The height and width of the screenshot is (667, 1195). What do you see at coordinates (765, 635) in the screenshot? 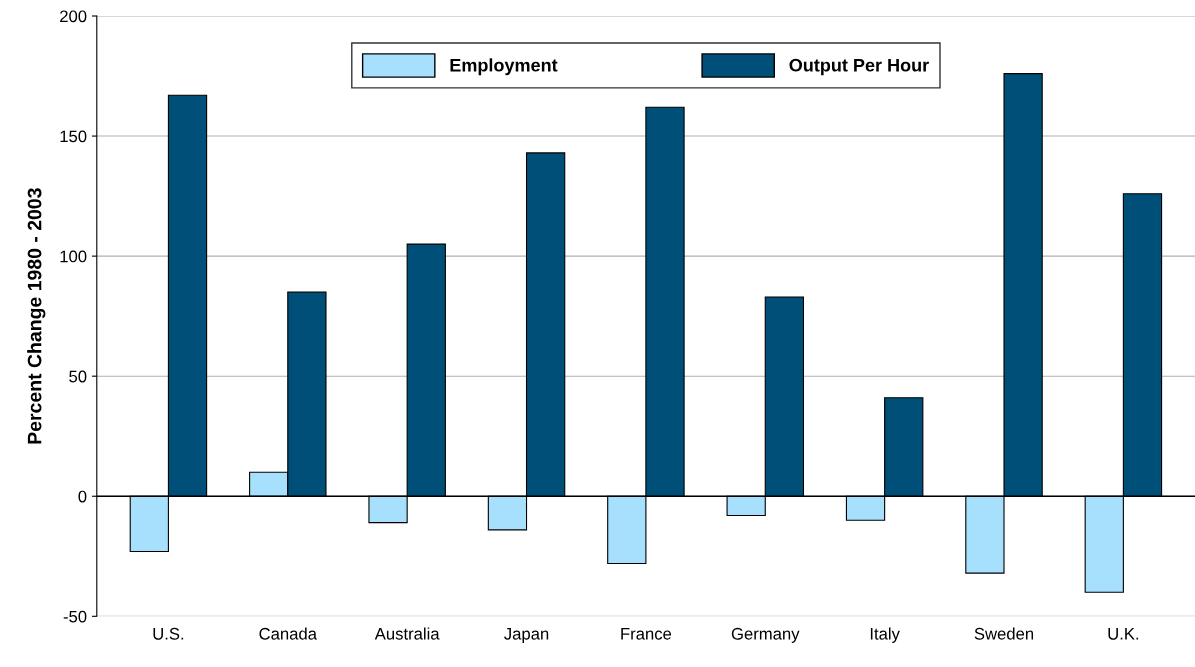
I see `x-tick-label: Germany` at bounding box center [765, 635].